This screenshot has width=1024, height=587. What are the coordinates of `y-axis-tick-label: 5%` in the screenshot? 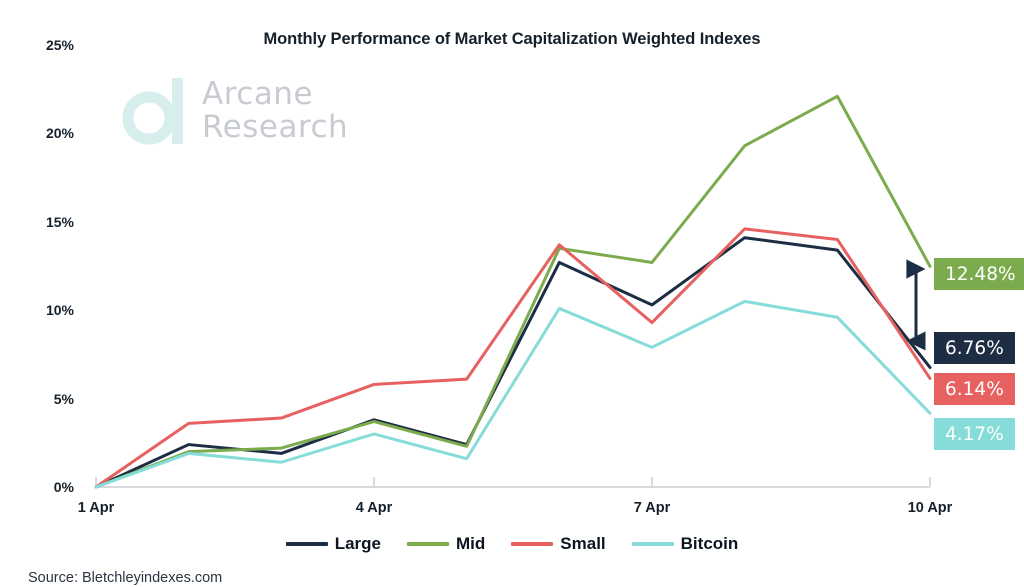 It's located at (63, 398).